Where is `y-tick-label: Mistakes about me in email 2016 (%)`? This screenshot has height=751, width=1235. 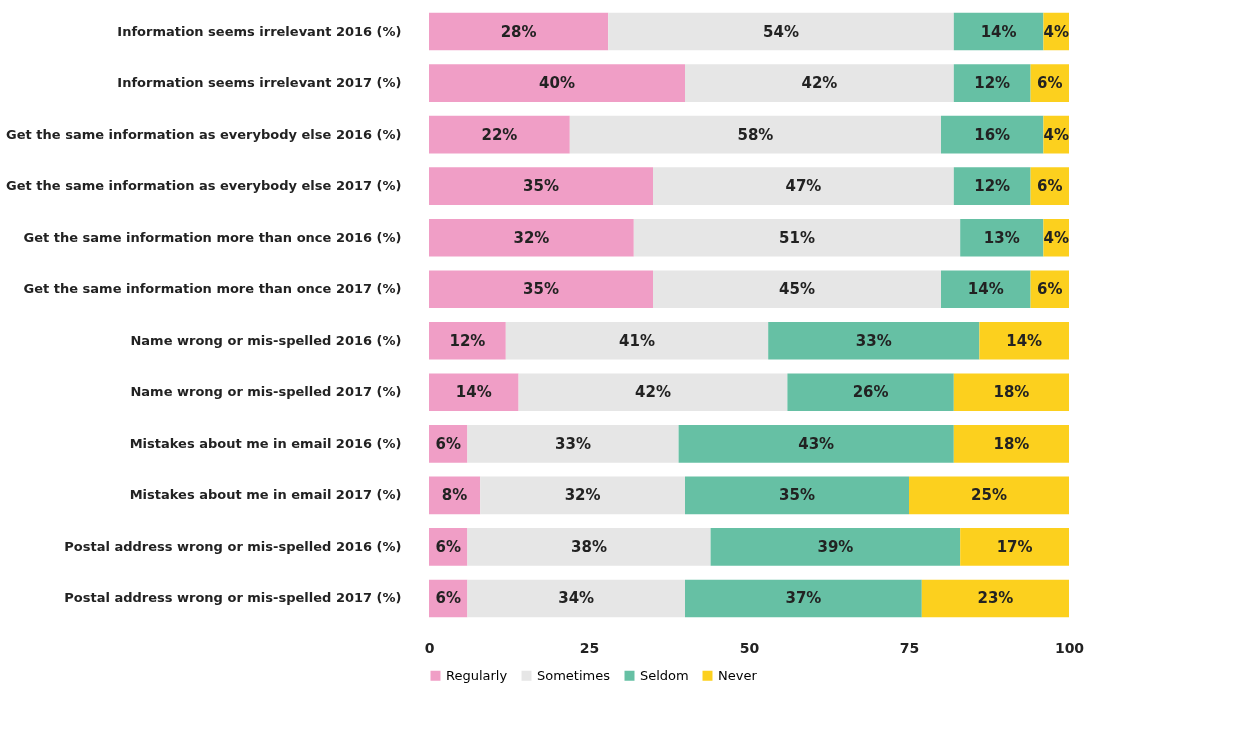 y-tick-label: Mistakes about me in email 2016 (%) is located at coordinates (265, 443).